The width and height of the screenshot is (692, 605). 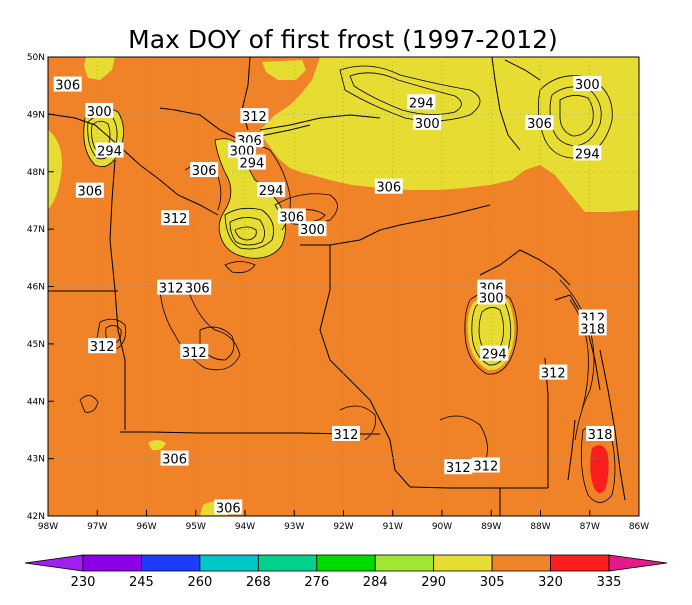 What do you see at coordinates (55, 170) in the screenshot?
I see `yellow-region-west-edge` at bounding box center [55, 170].